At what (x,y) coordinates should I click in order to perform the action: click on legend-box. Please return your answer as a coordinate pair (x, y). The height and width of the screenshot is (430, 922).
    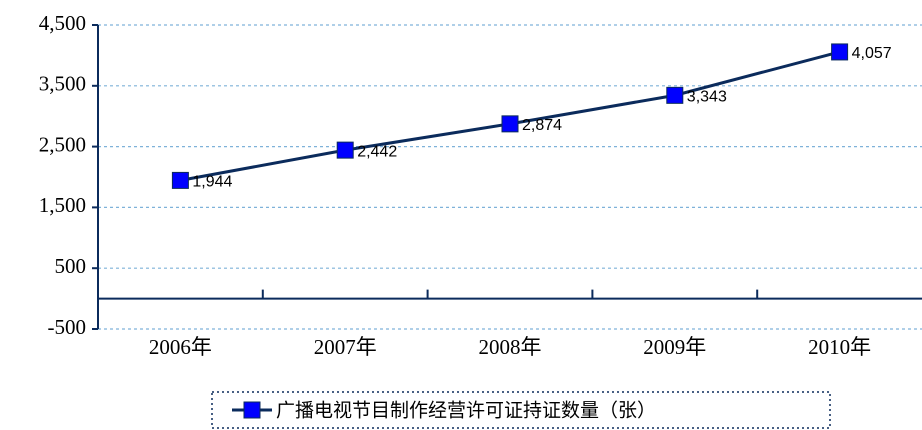
    Looking at the image, I should click on (521, 410).